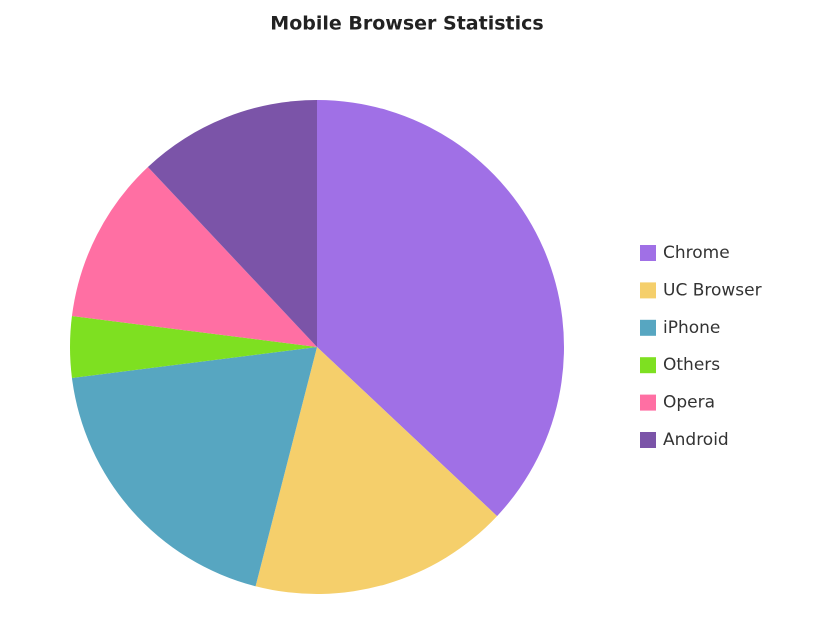 The height and width of the screenshot is (632, 830). I want to click on legend-label: Others, so click(691, 365).